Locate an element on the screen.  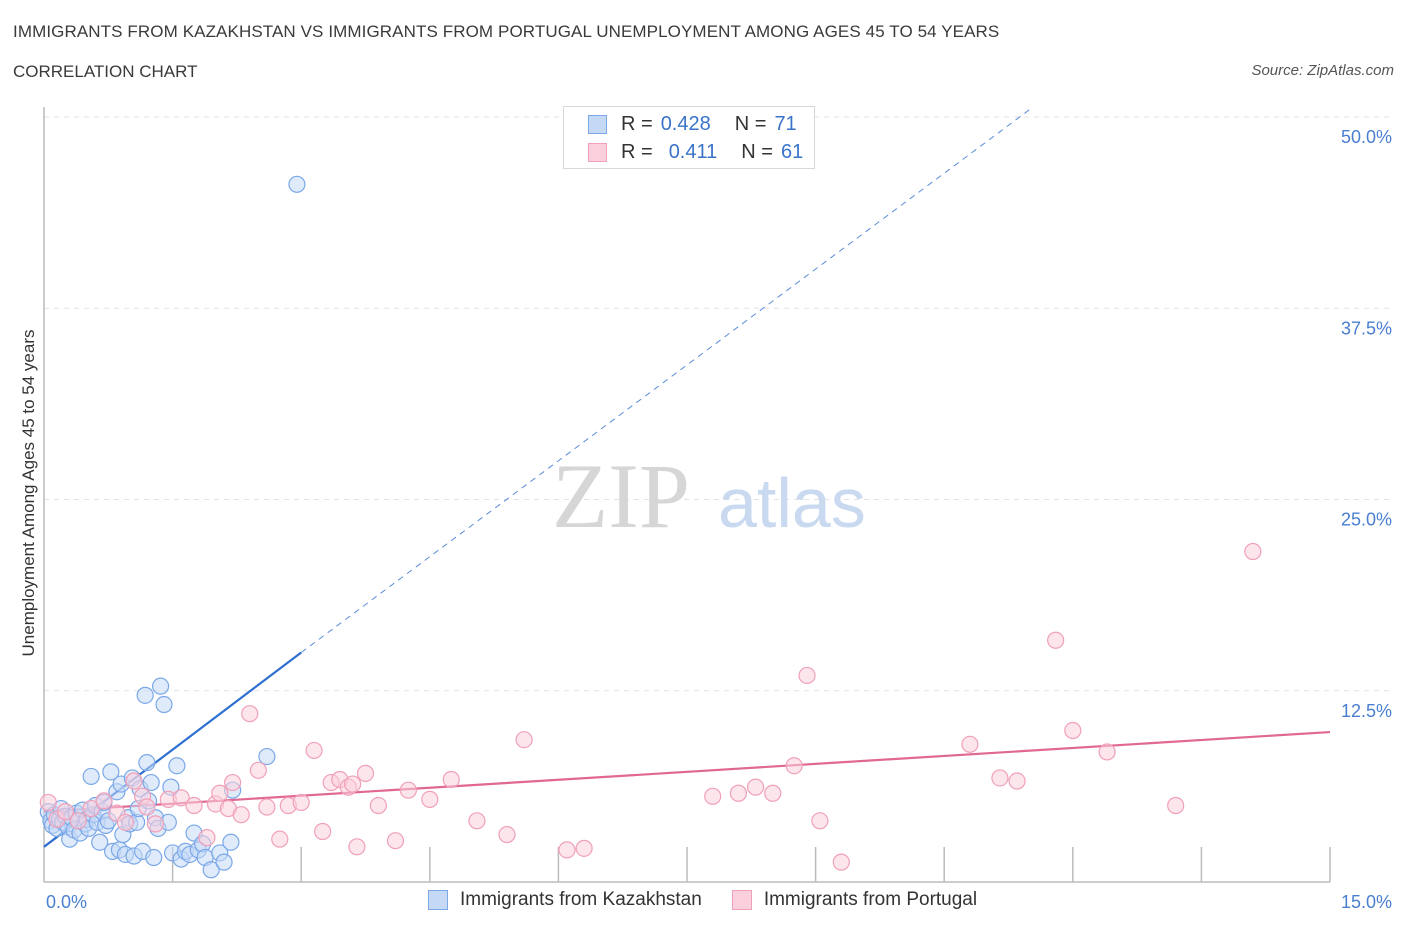
stats-row-kazakhstan: R = 0.428 N = 71 is located at coordinates (692, 124).